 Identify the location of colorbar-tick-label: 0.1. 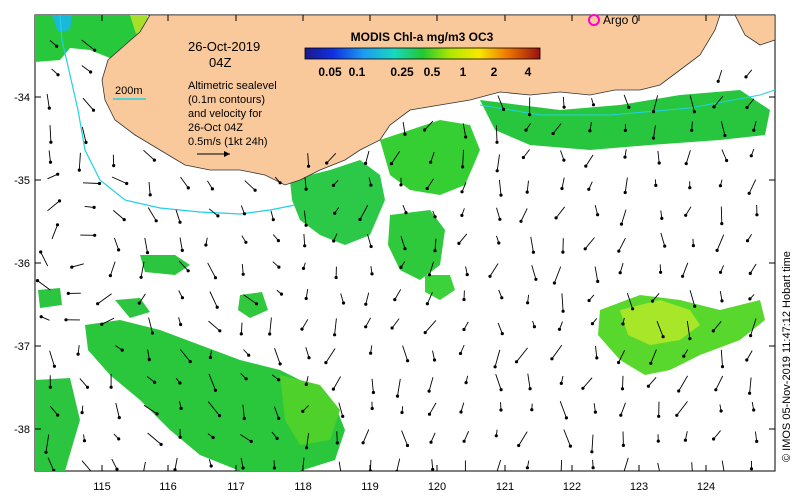
(357, 72).